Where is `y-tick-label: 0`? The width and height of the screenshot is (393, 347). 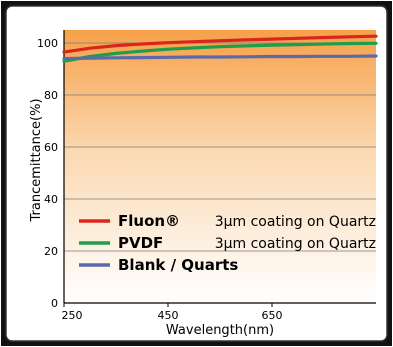 y-tick-label: 0 is located at coordinates (54, 303).